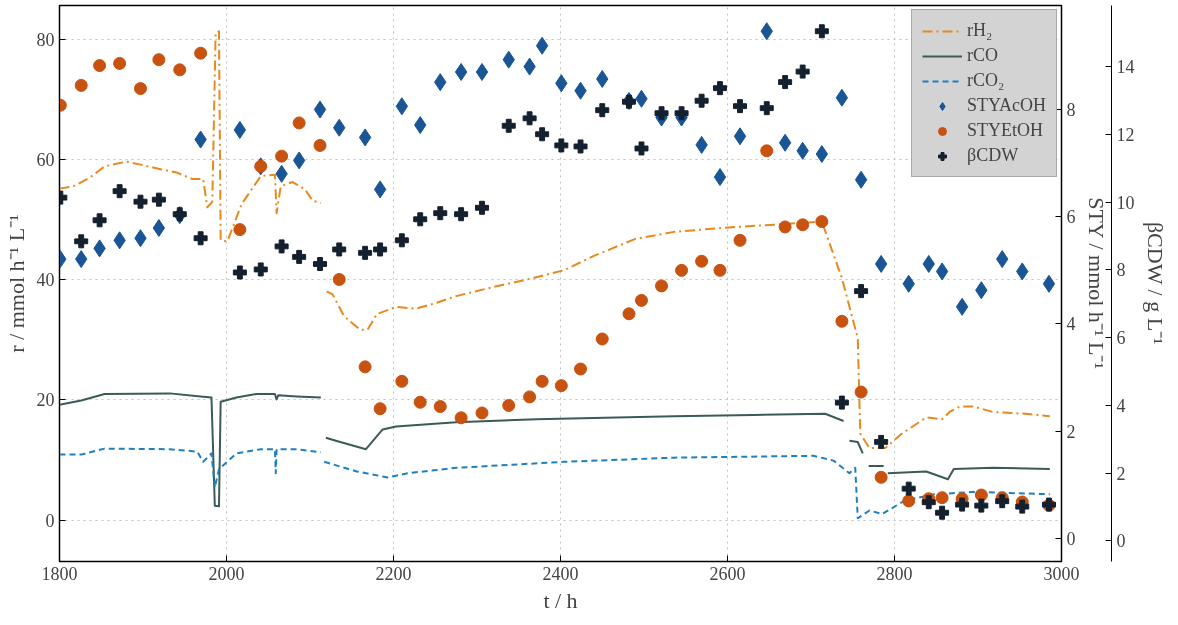  I want to click on y-tick-label: 40, so click(45, 280).